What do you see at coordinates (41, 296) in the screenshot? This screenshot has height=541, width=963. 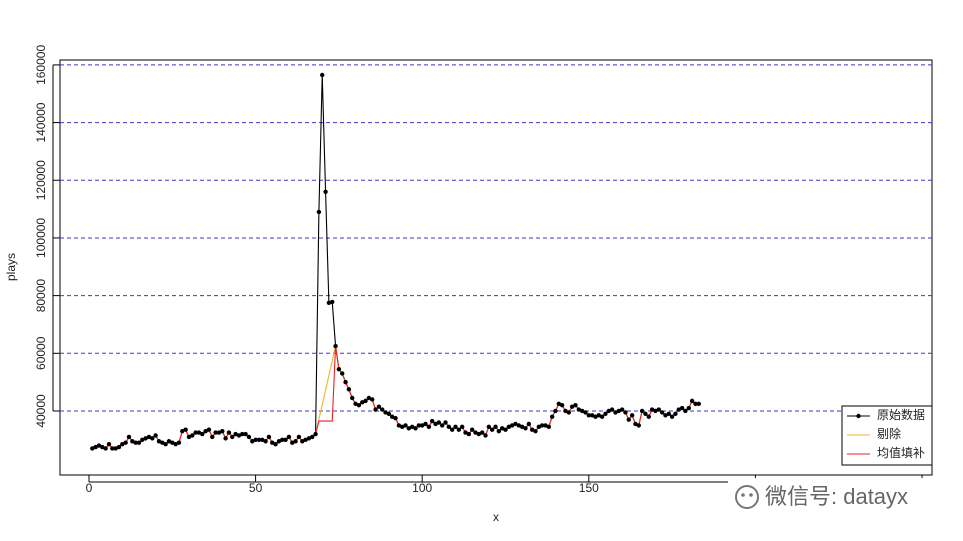 I see `y-tick-label: 80000` at bounding box center [41, 296].